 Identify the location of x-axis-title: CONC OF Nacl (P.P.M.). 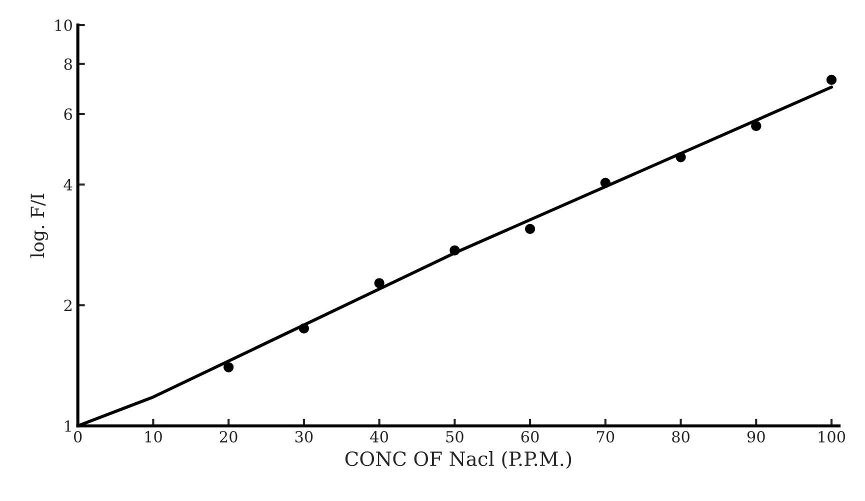
(458, 460).